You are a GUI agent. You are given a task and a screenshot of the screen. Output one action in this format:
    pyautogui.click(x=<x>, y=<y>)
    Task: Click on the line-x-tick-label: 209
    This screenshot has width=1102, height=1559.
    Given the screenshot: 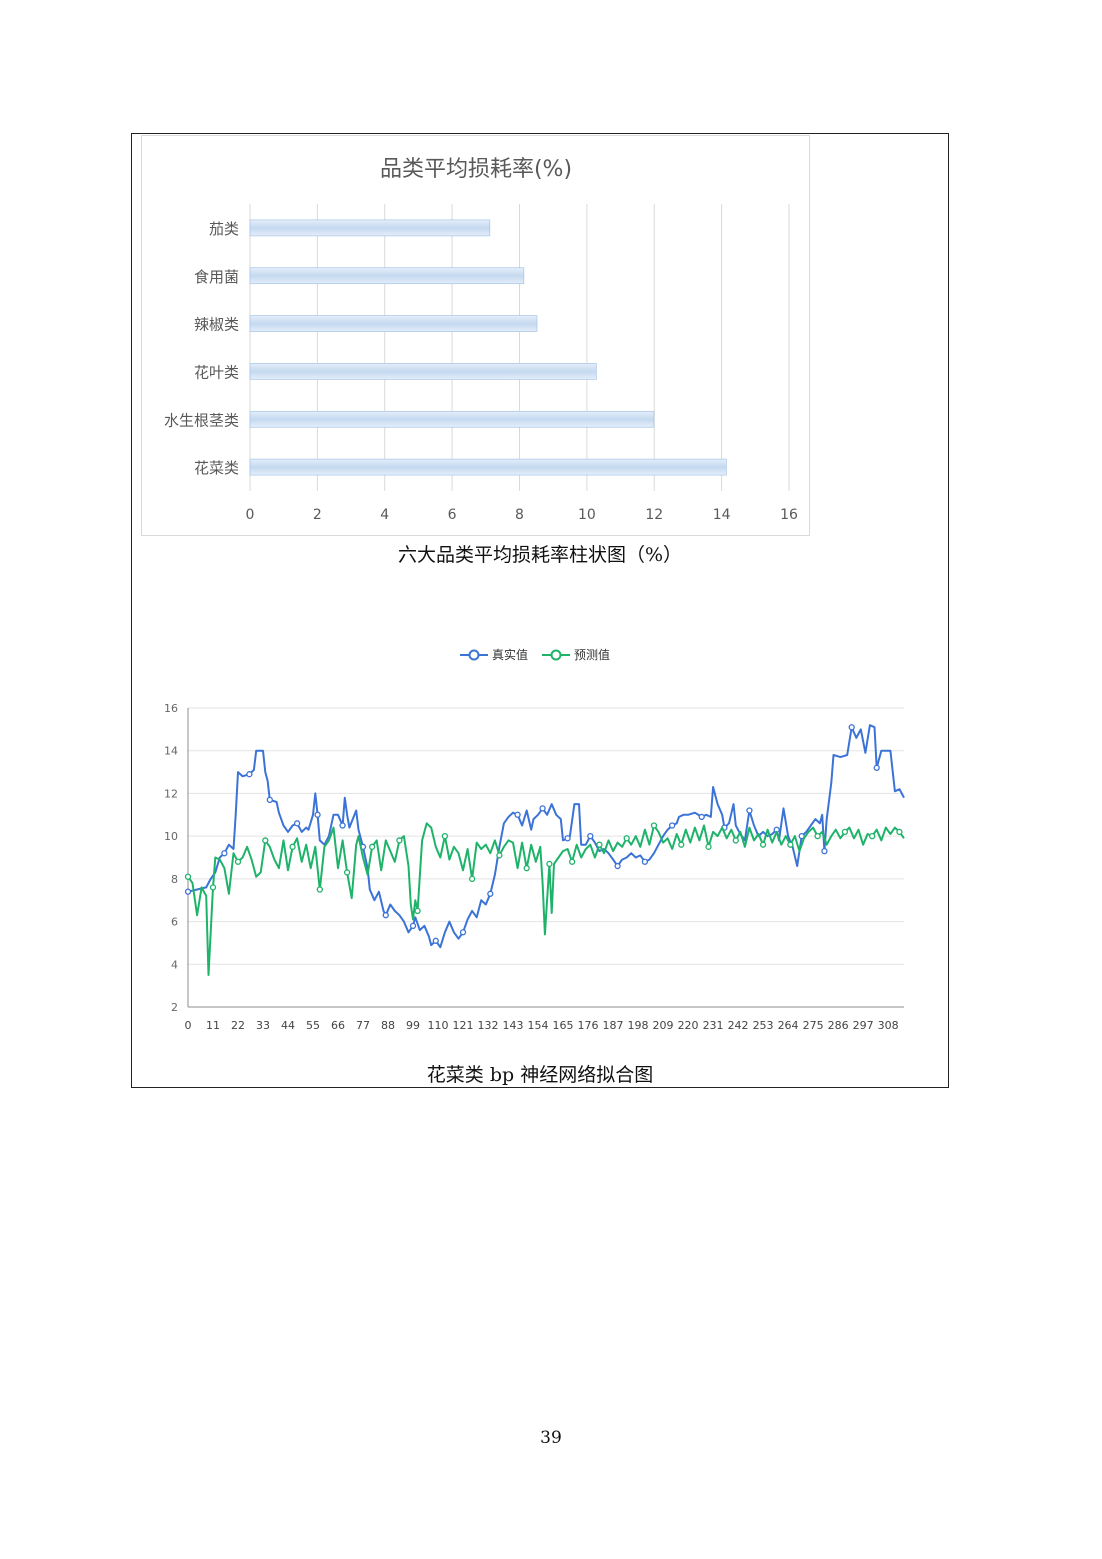 What is the action you would take?
    pyautogui.click(x=663, y=1025)
    